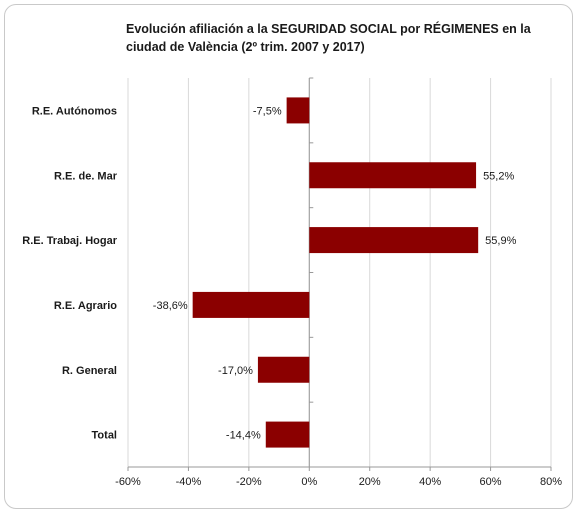  Describe the element at coordinates (243, 436) in the screenshot. I see `data-label-5: -14,4%` at that location.